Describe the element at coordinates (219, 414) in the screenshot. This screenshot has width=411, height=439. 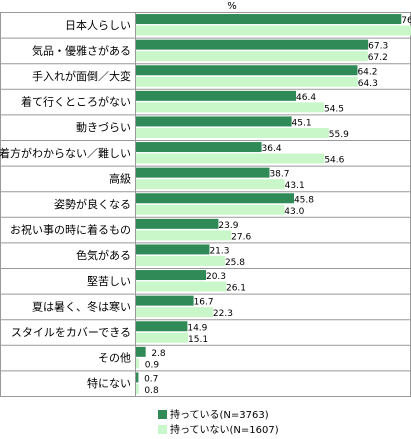
I see `legend-label-owned: 持っている(N=3763)` at that location.